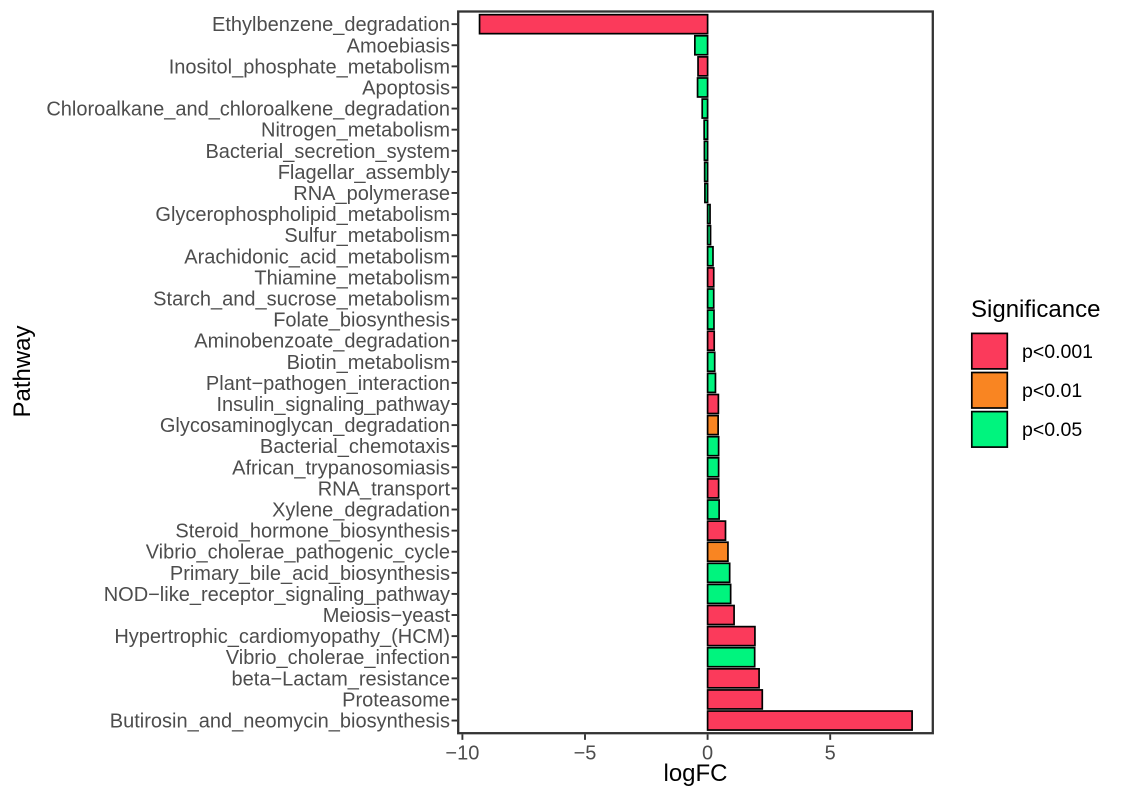 This screenshot has width=1127, height=805. Describe the element at coordinates (462, 754) in the screenshot. I see `svg-text: −10` at that location.